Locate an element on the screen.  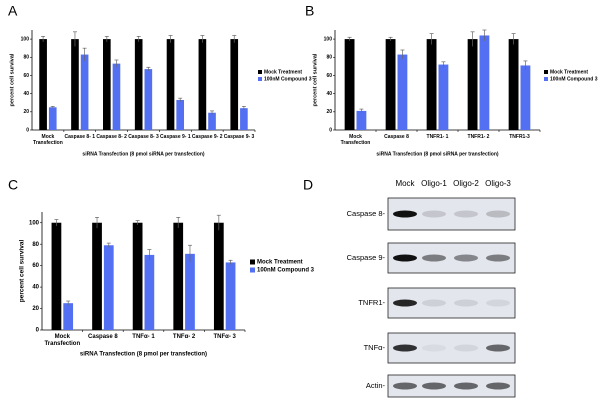
row-label: TNFα- is located at coordinates (375, 347).